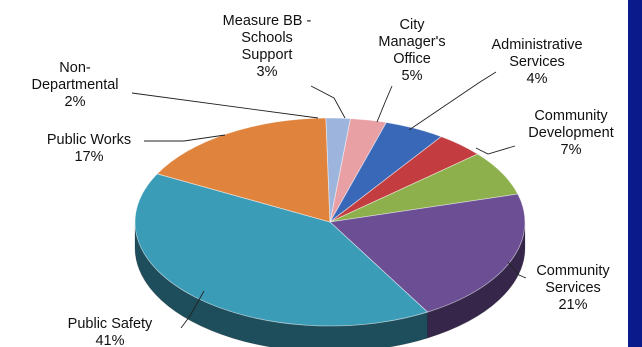  I want to click on slice-label-public-works: Public Works 17%, so click(89, 148).